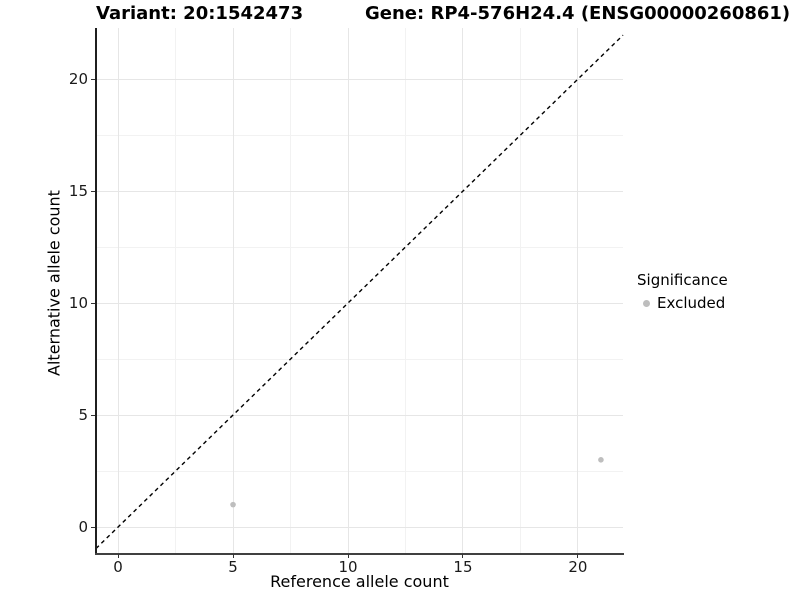 The height and width of the screenshot is (600, 800). I want to click on legend-point-icon, so click(646, 303).